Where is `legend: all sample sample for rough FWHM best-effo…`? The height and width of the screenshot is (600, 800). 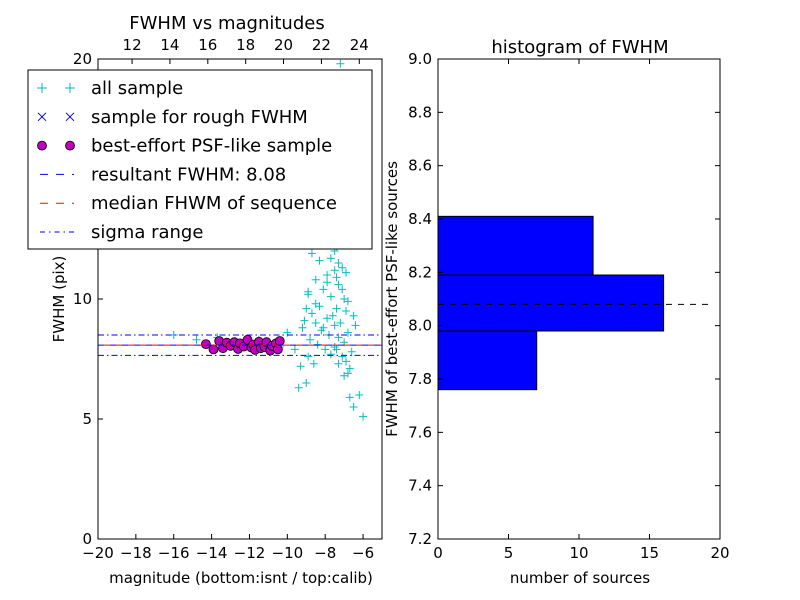
legend: all sample sample for rough FWHM best-effo… is located at coordinates (200, 159).